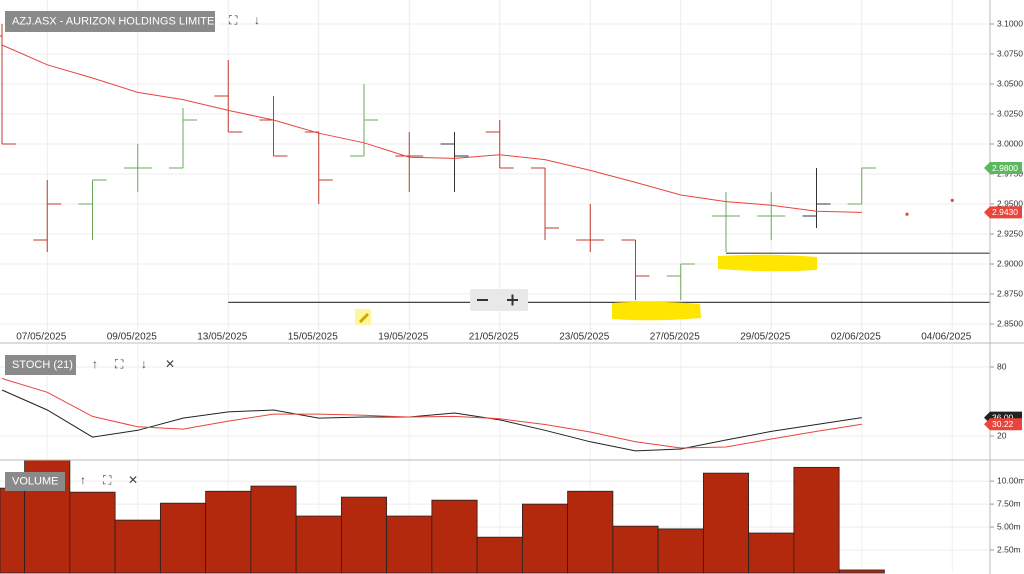  I want to click on x-tick-label: 27/05/2025, so click(675, 337).